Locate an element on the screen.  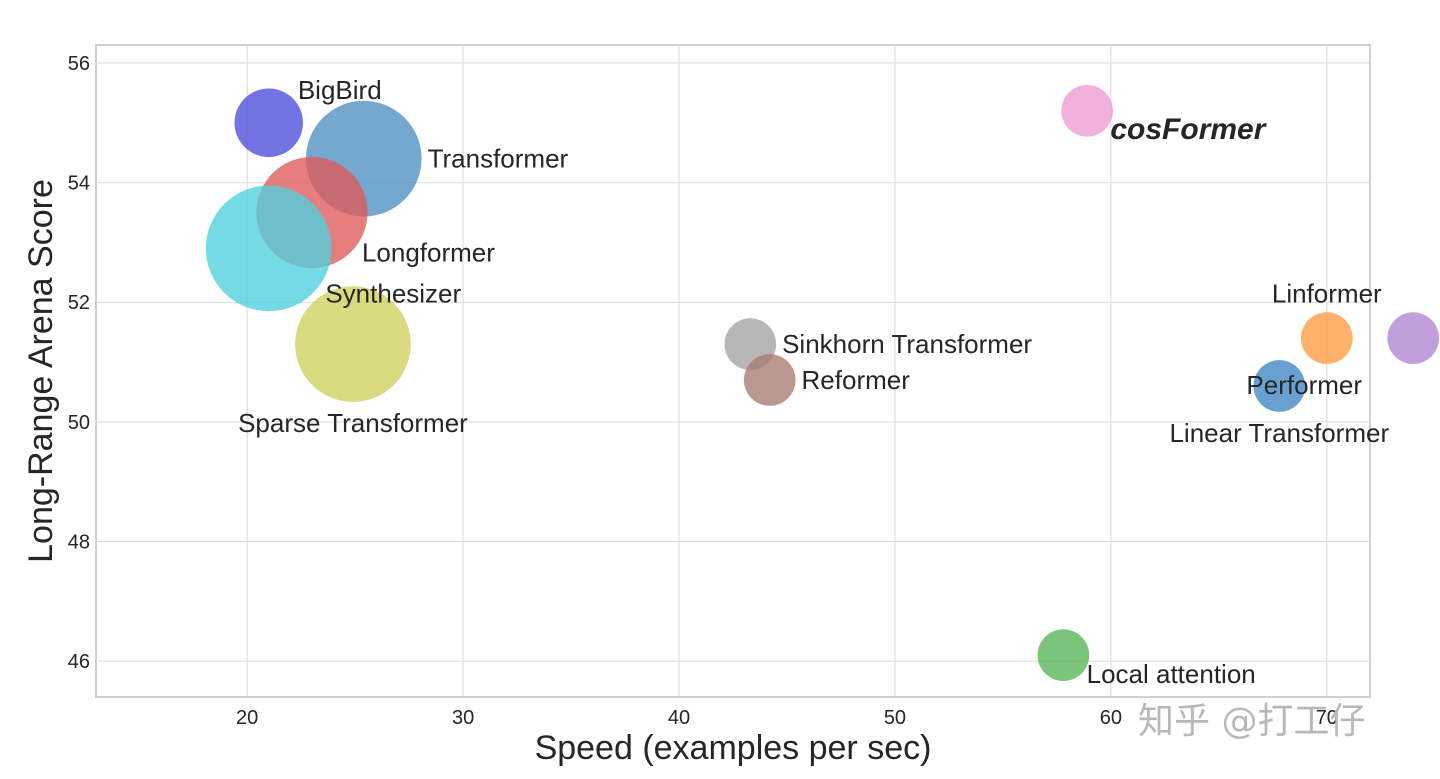
label-synthesizer: Synthesizer is located at coordinates (393, 293).